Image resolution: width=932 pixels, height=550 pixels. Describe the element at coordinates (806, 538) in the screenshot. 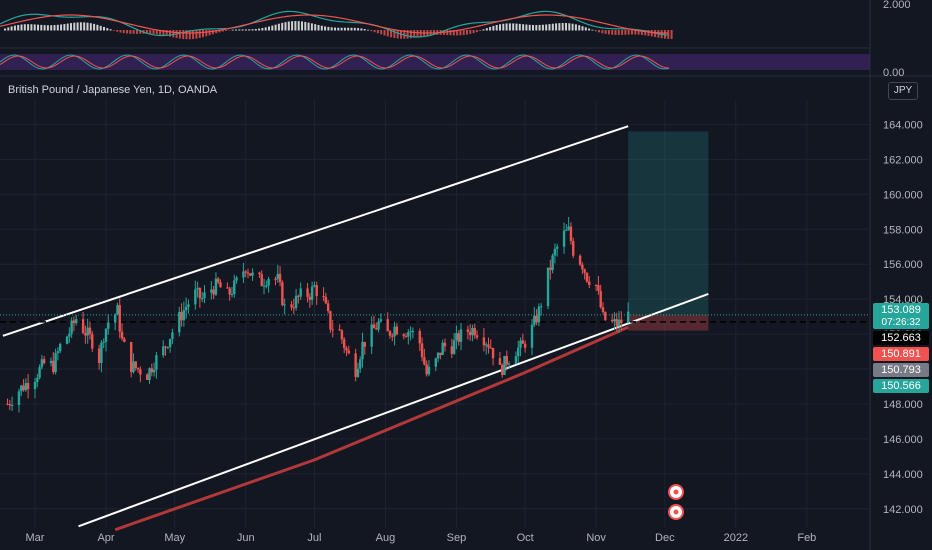

I see `x-tick-label: Feb` at that location.